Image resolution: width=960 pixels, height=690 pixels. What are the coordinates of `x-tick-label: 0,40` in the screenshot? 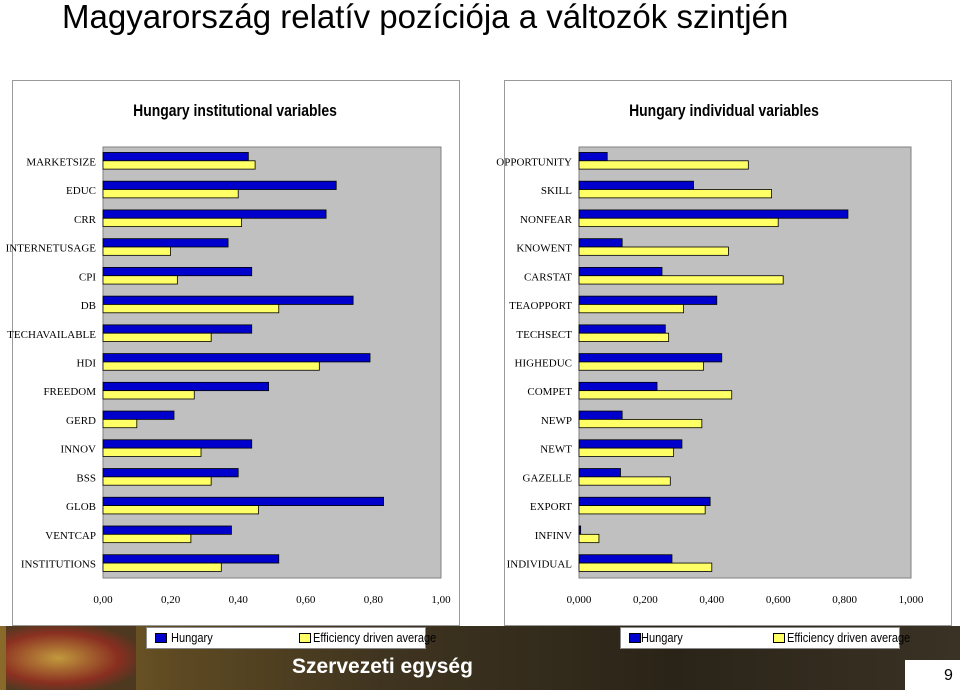 It's located at (239, 600).